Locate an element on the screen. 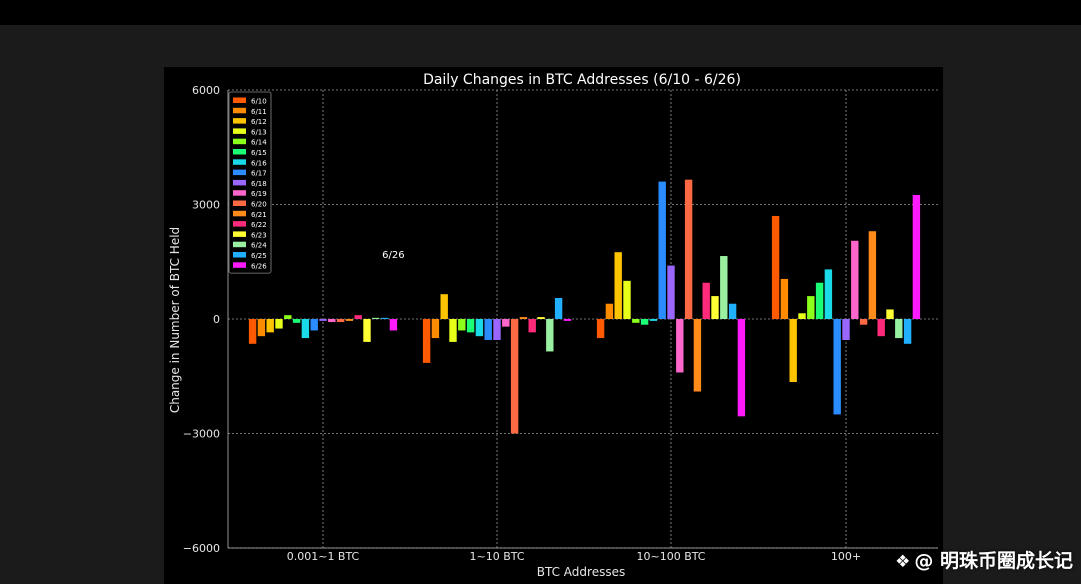 This screenshot has width=1081, height=584. bar-6-20-cat3 is located at coordinates (863, 322).